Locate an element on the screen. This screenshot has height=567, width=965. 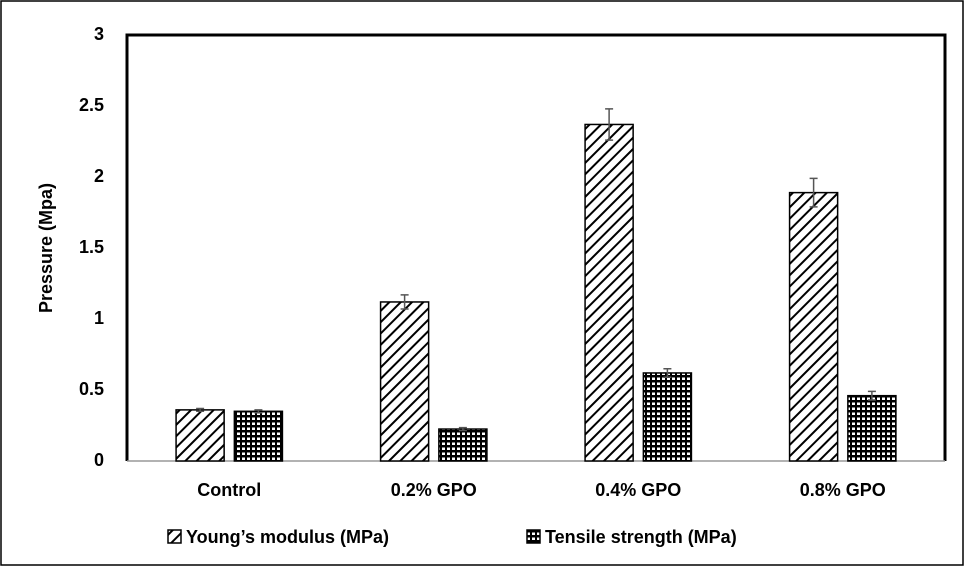
x-tick-label: 0.8% GPO is located at coordinates (843, 490).